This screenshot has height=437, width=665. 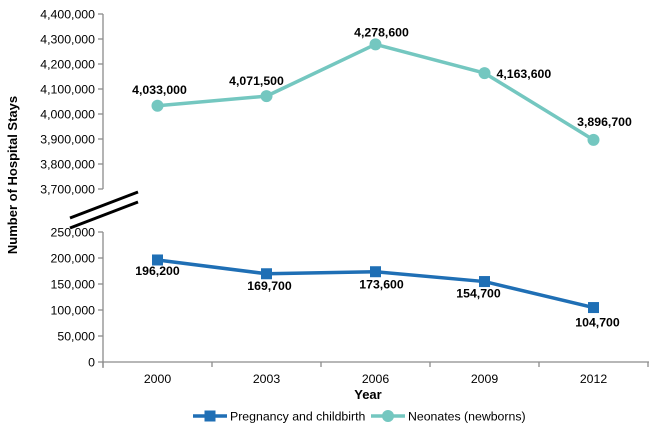 I want to click on y-axis-tick-label: 3,900,000, so click(x=67, y=140).